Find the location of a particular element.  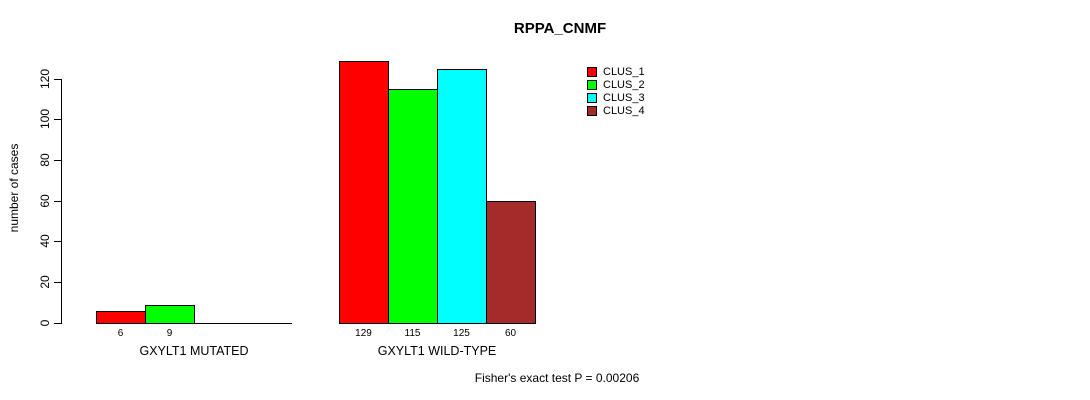

bar-clus_2-group2 is located at coordinates (413, 206).